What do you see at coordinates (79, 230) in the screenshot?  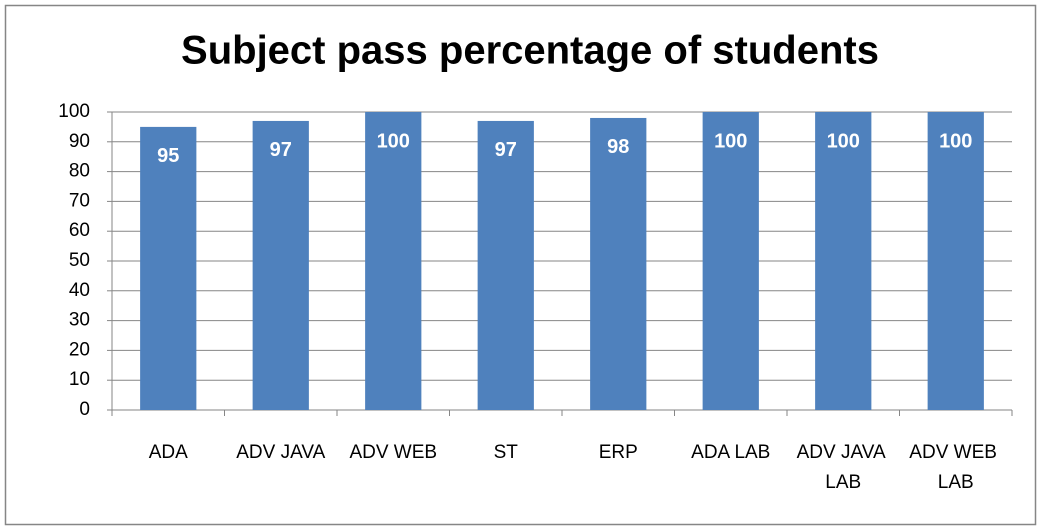 I see `y-tick-label: 60` at bounding box center [79, 230].